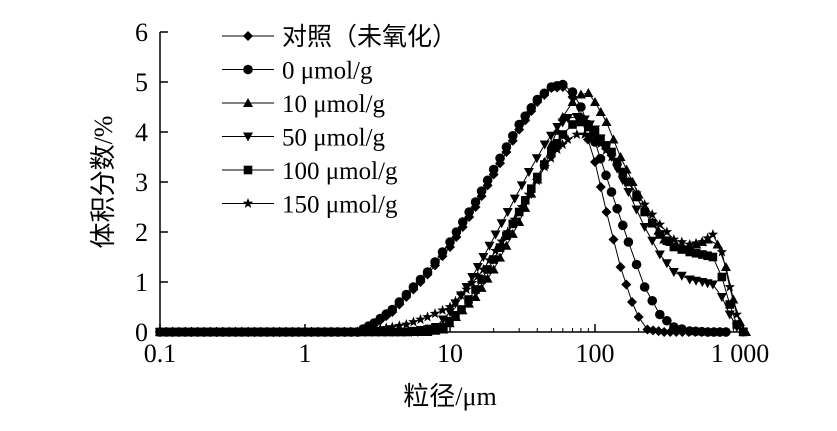 This screenshot has height=431, width=837. I want to click on legend-entry: 0 μmol/g, so click(297, 71).